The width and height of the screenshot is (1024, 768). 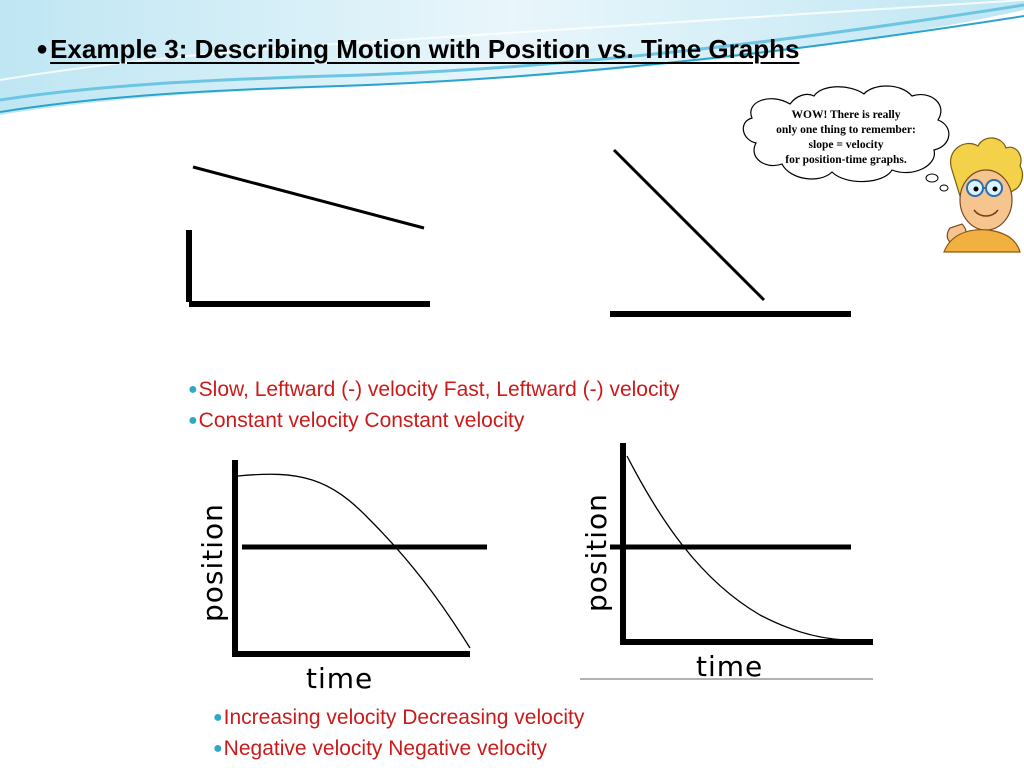 What do you see at coordinates (361, 420) in the screenshot?
I see `top-caption-text-2: Constant velocity Constant velocity` at bounding box center [361, 420].